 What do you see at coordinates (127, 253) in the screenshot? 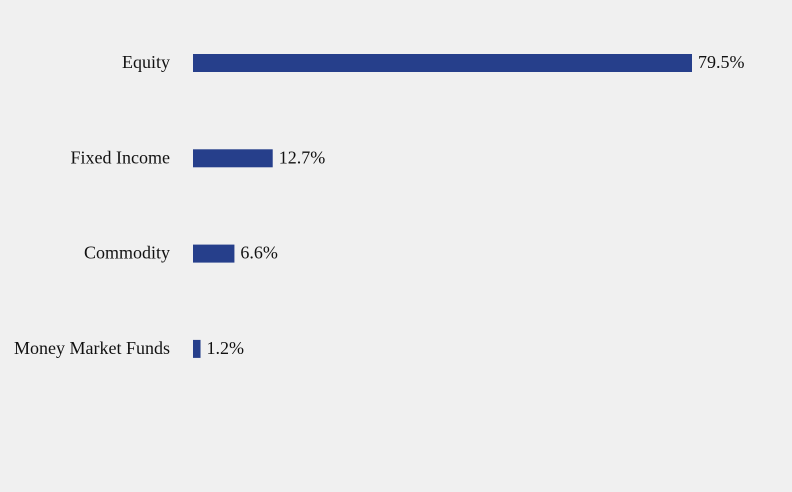
I see `category-label: Commodity` at bounding box center [127, 253].